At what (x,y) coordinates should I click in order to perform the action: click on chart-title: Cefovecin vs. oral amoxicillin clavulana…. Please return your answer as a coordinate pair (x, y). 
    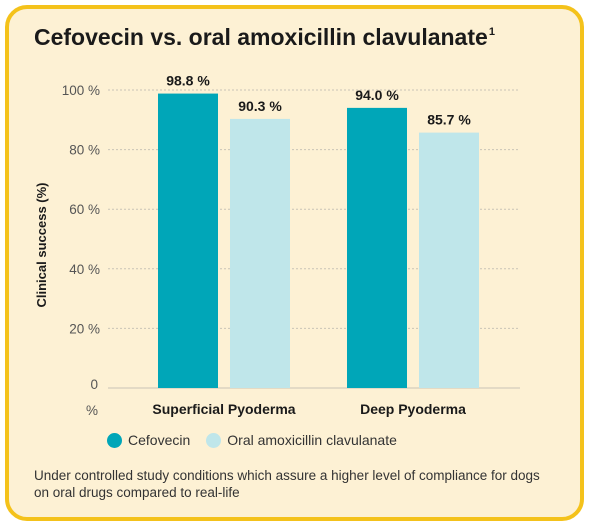
    Looking at the image, I should click on (264, 37).